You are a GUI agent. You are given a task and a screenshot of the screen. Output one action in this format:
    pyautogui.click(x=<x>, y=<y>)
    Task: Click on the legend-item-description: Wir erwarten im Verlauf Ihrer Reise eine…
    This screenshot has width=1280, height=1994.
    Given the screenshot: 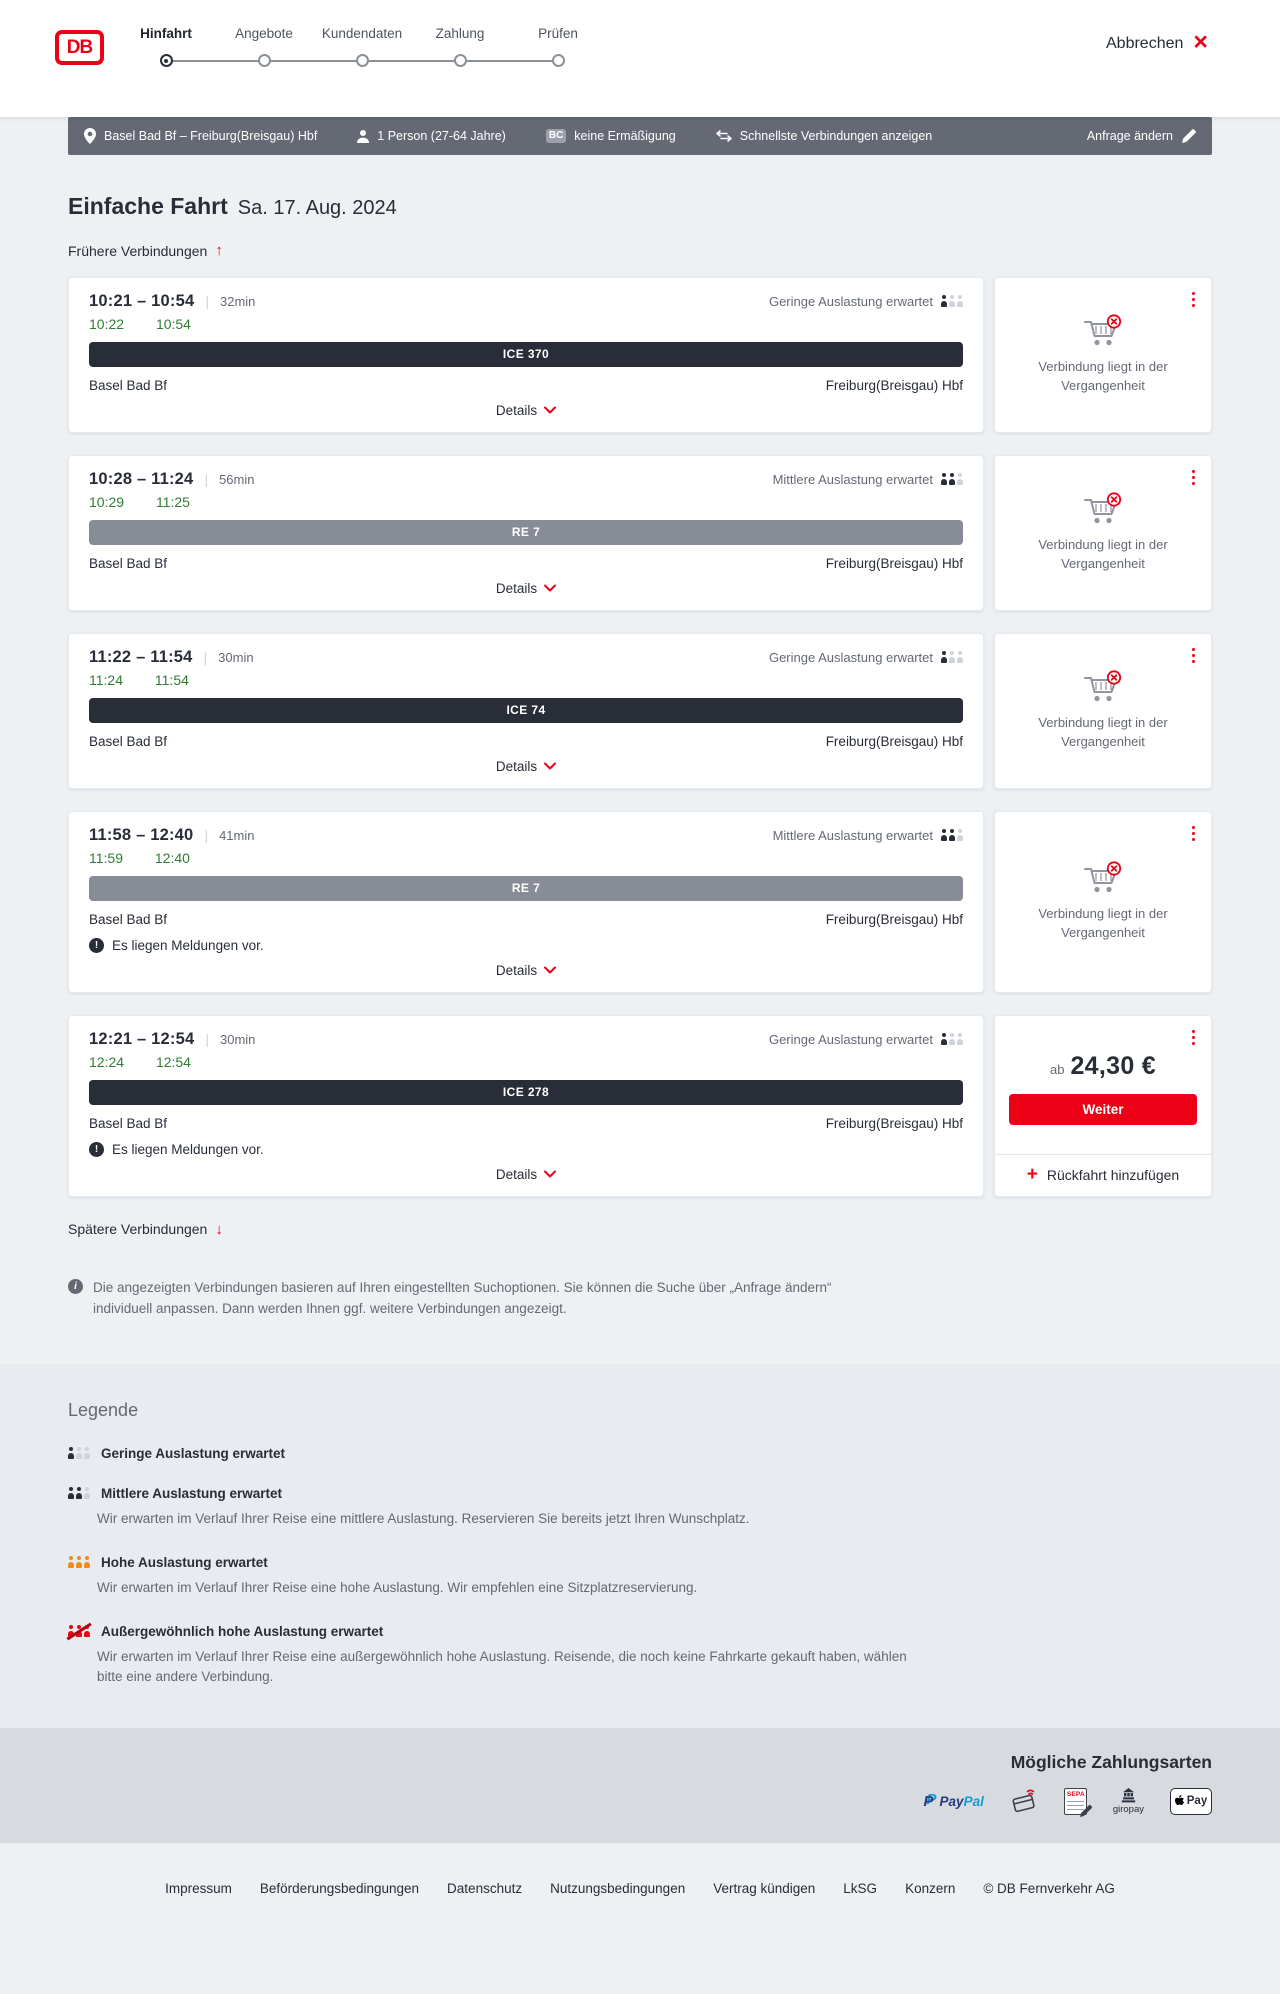 What is the action you would take?
    pyautogui.click(x=502, y=1666)
    